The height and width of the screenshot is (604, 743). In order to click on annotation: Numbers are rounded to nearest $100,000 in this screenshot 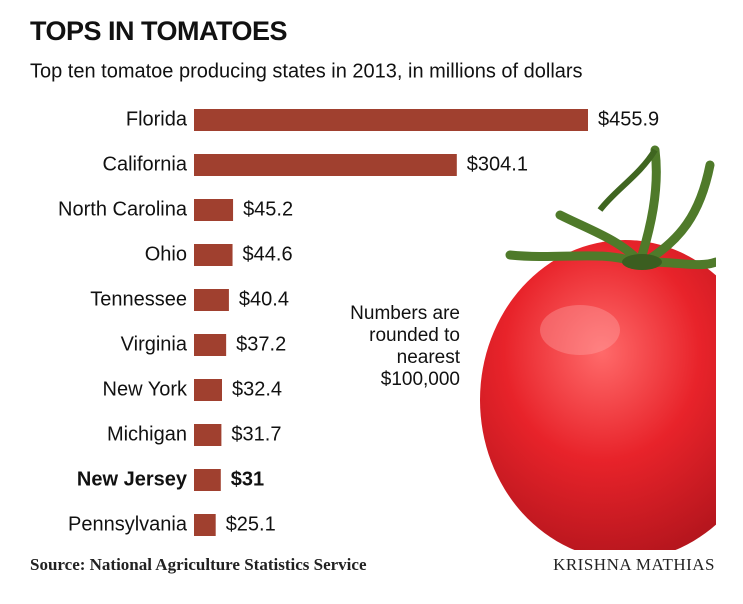, I will do `click(405, 346)`.